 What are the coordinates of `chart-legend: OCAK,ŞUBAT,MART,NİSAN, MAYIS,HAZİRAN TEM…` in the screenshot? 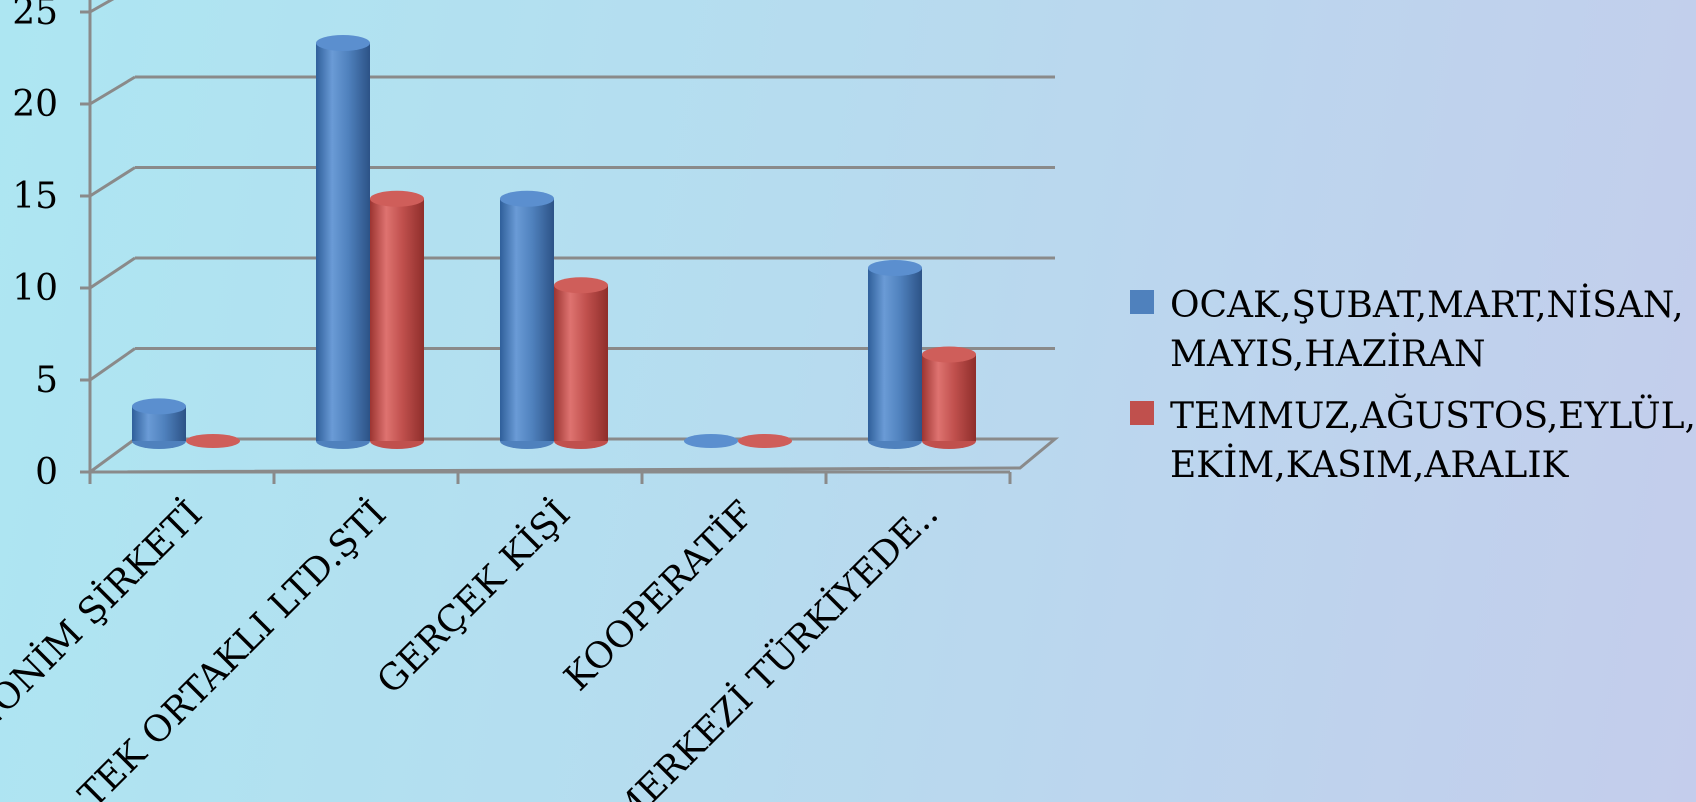 It's located at (1413, 393).